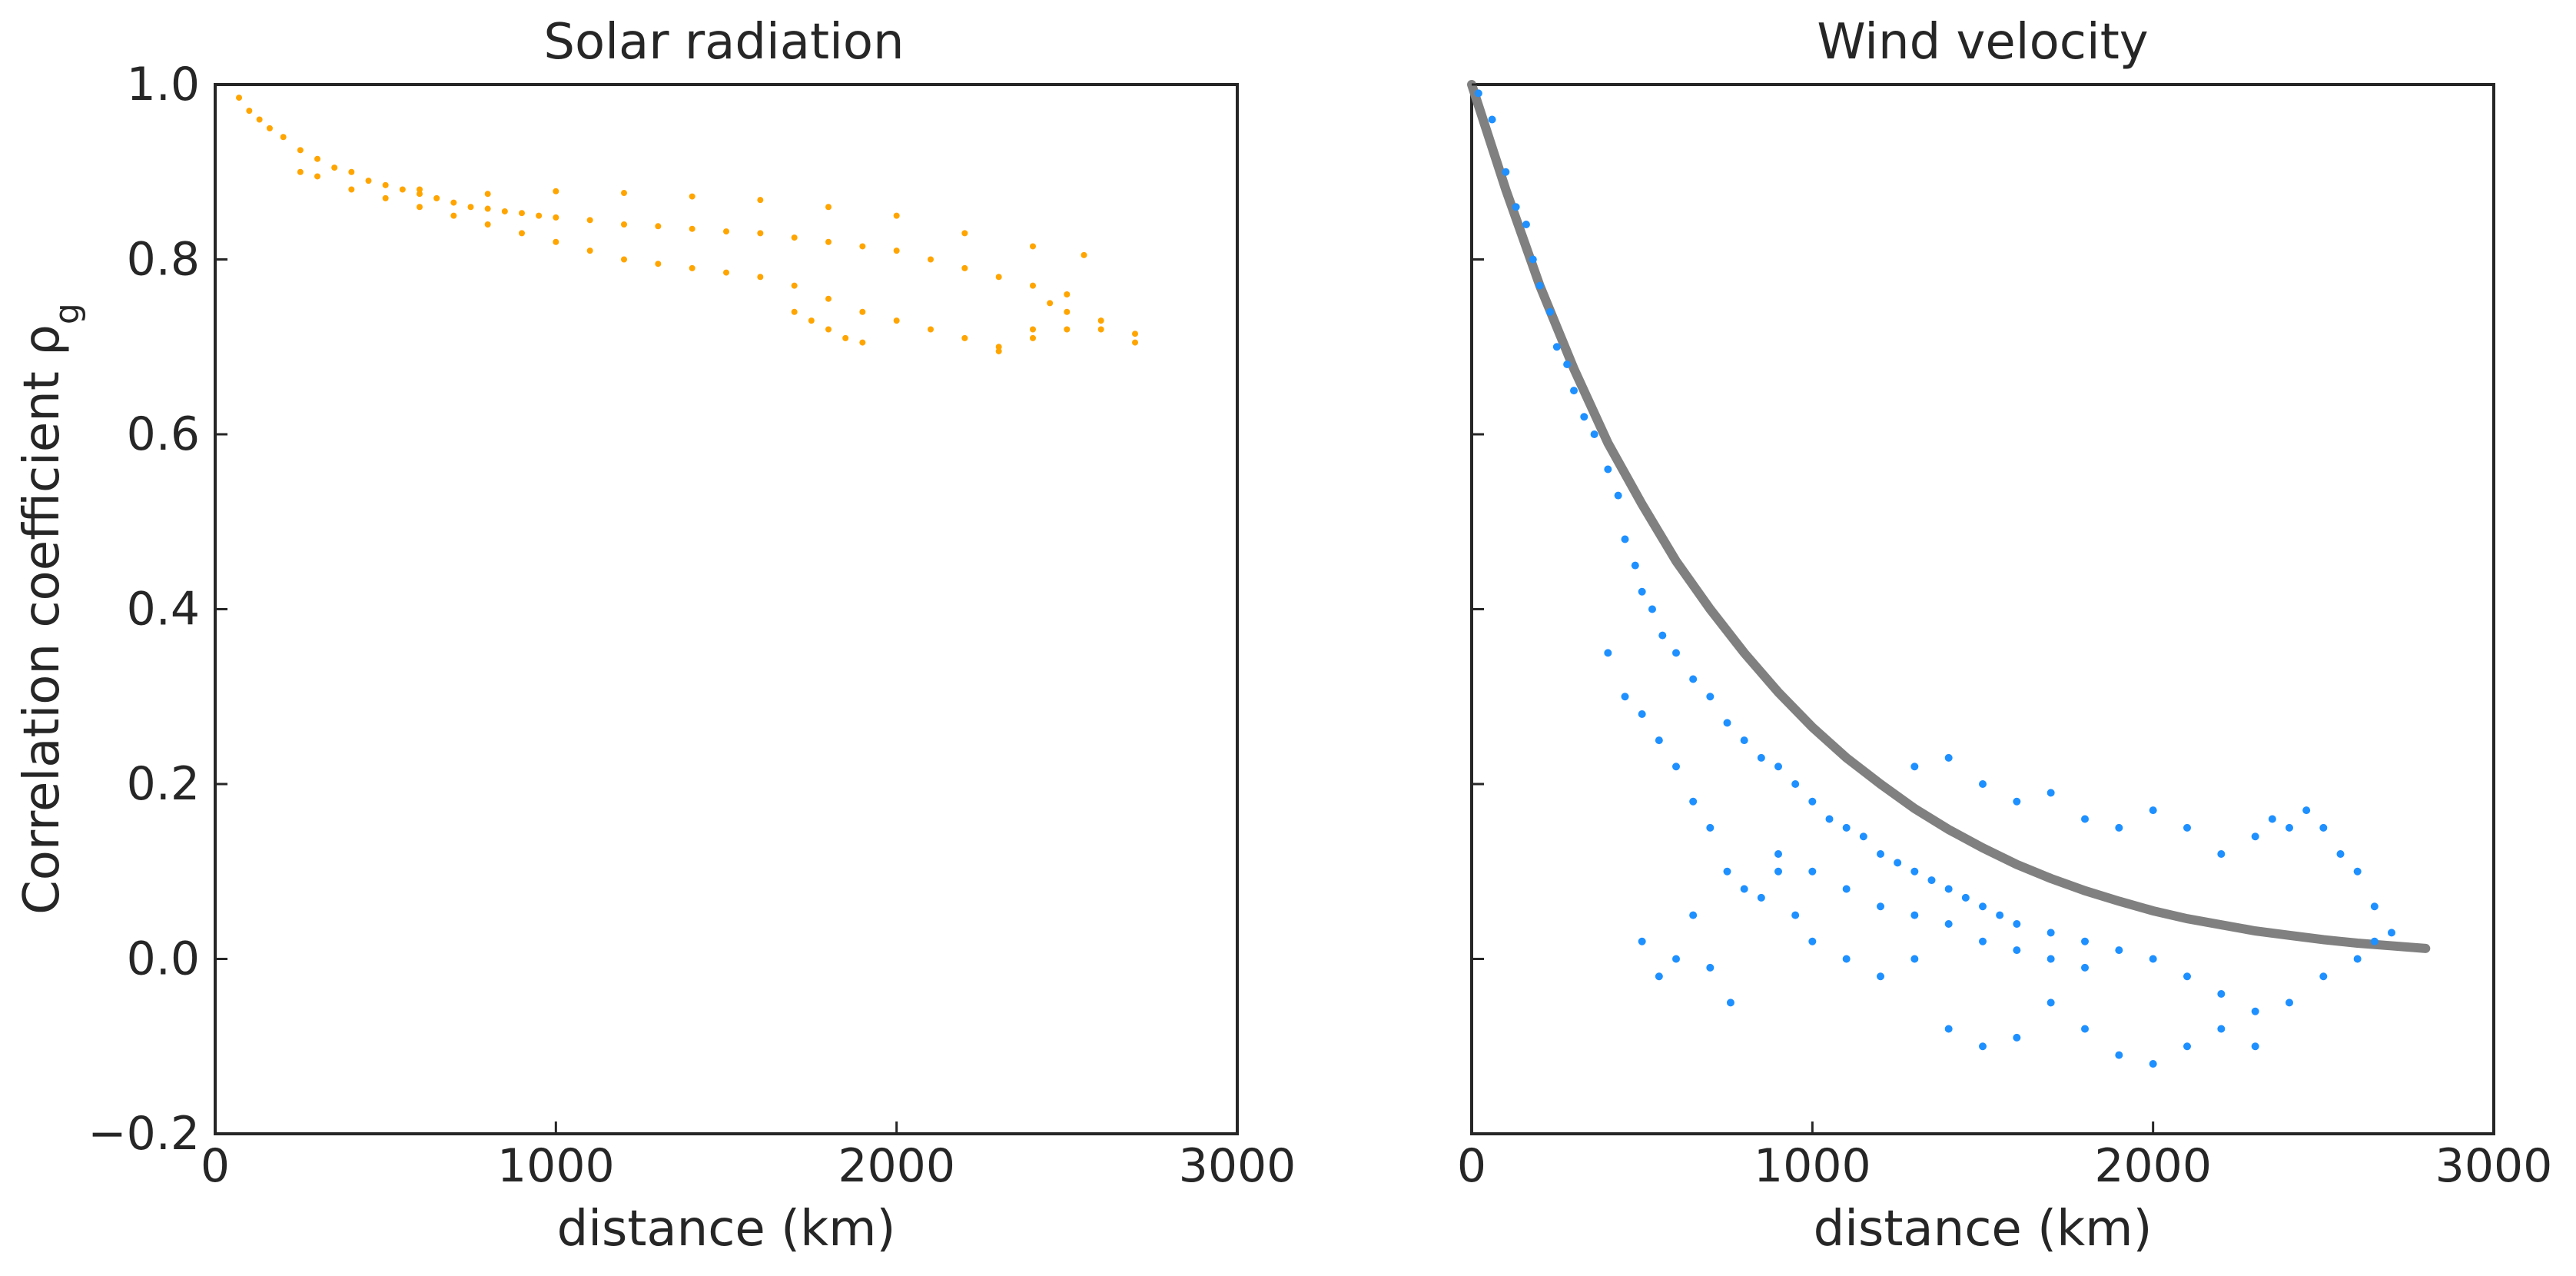  Describe the element at coordinates (1983, 1229) in the screenshot. I see `x-axis-title-wind: distance (km)` at that location.